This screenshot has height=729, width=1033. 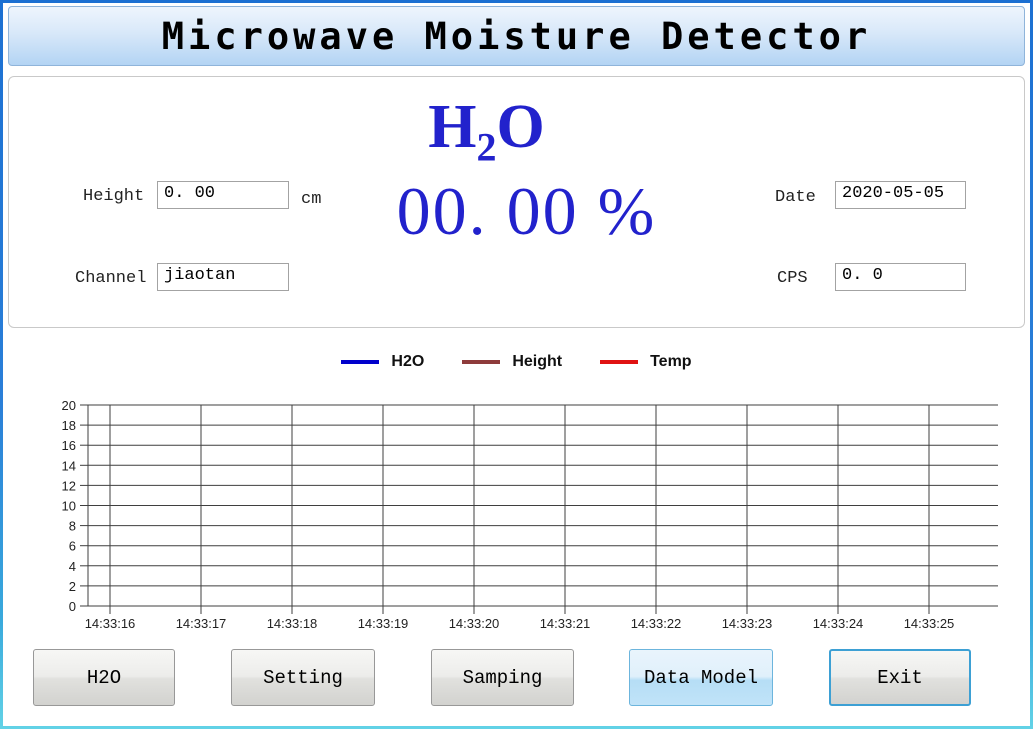 I want to click on y-tick-label: 0, so click(x=72, y=606).